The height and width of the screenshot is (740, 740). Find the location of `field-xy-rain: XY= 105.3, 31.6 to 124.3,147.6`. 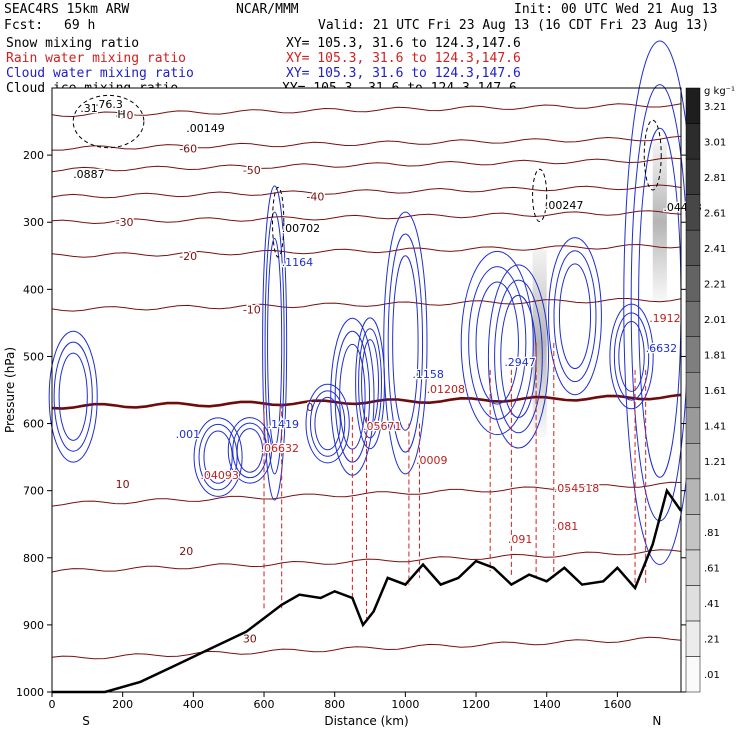

field-xy-rain: XY= 105.3, 31.6 to 124.3,147.6 is located at coordinates (403, 58).